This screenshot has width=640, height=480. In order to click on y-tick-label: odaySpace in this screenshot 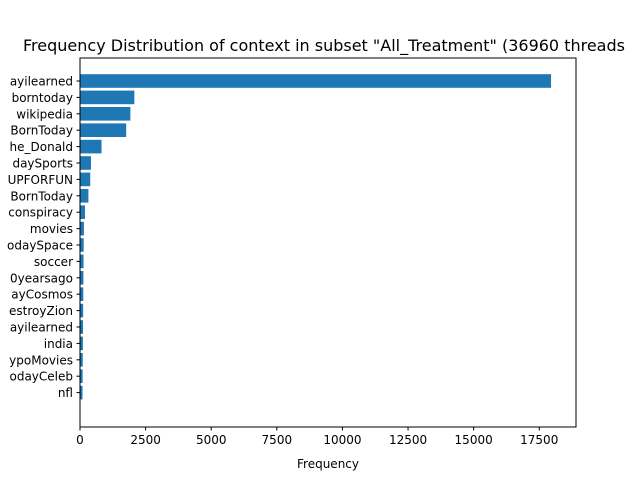, I will do `click(40, 246)`.